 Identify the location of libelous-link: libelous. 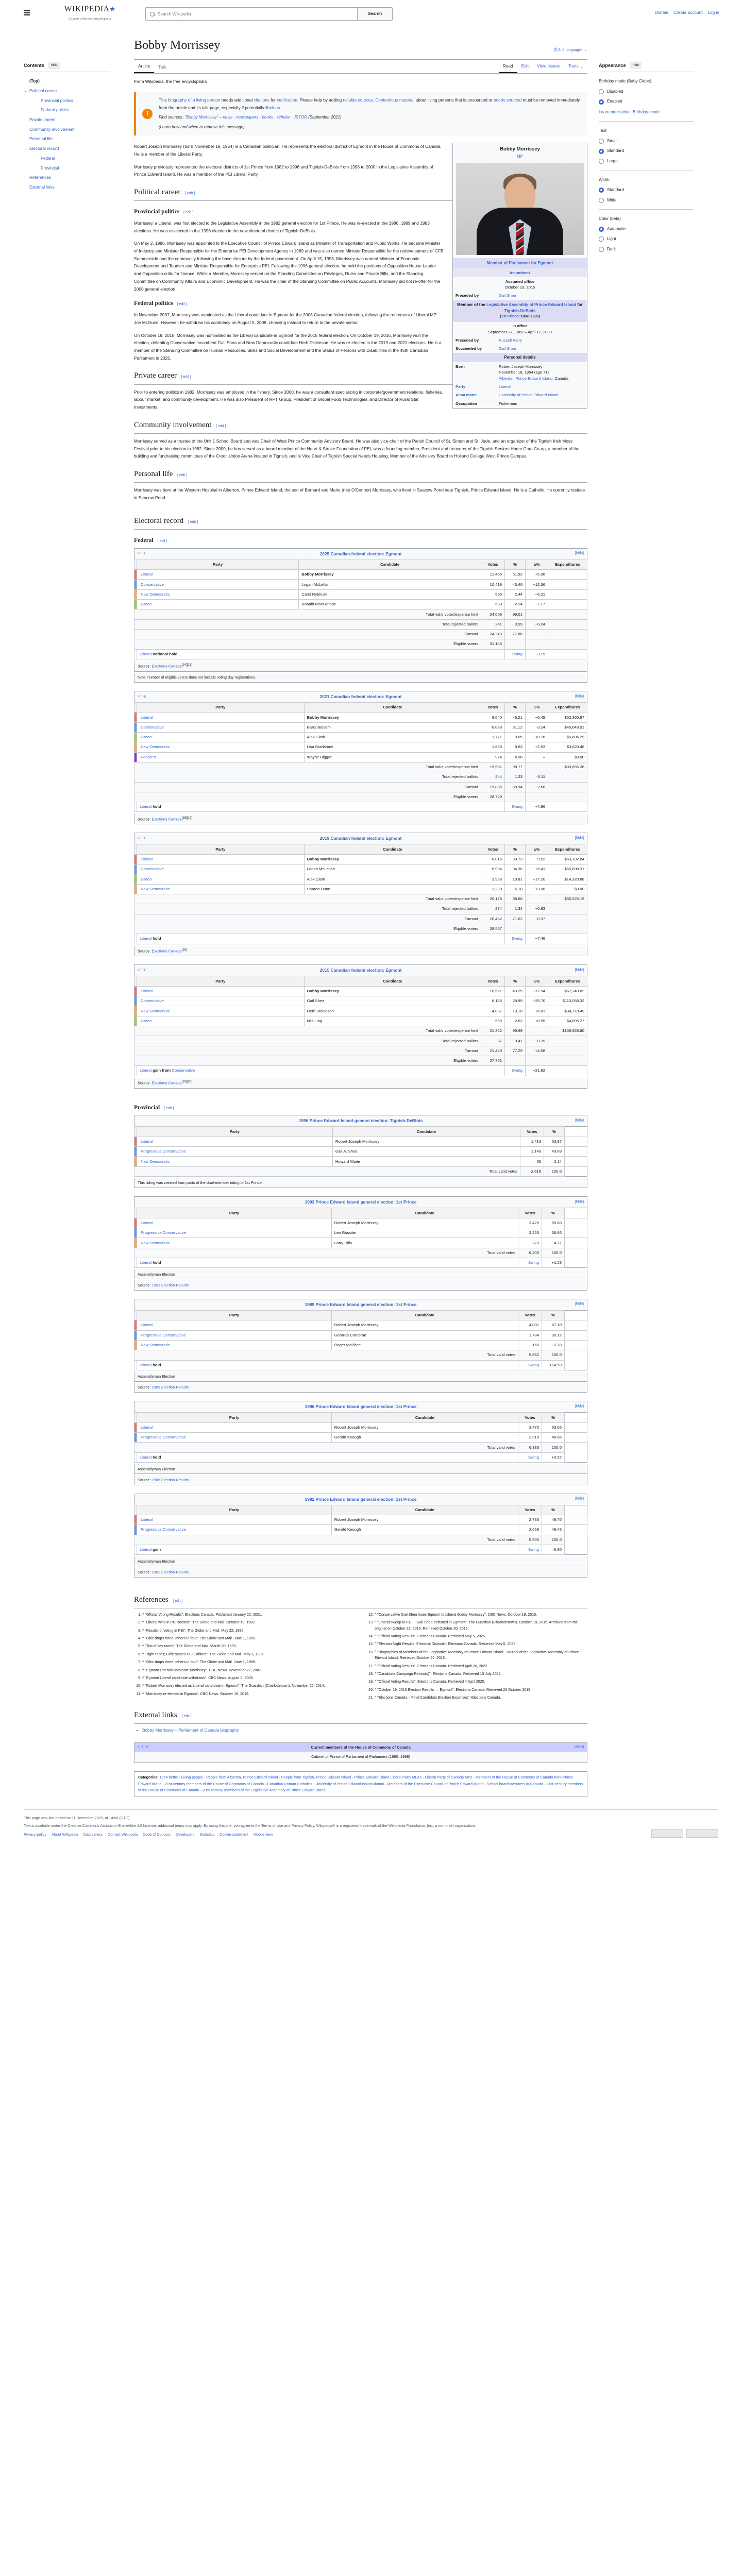
(272, 108).